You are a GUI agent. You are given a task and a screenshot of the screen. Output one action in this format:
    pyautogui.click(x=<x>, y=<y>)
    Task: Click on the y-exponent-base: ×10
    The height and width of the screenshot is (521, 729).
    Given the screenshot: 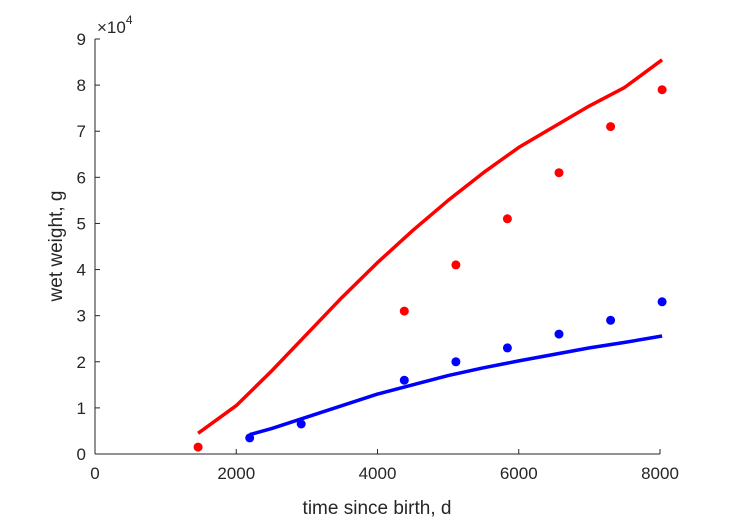 What is the action you would take?
    pyautogui.click(x=111, y=27)
    